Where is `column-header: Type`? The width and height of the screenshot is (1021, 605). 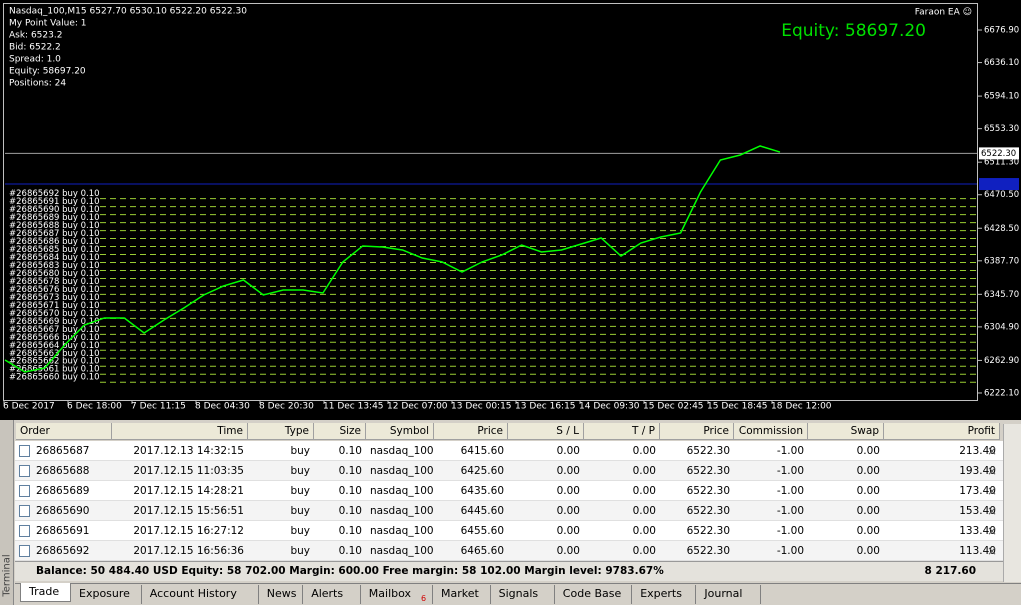 column-header: Type is located at coordinates (281, 431).